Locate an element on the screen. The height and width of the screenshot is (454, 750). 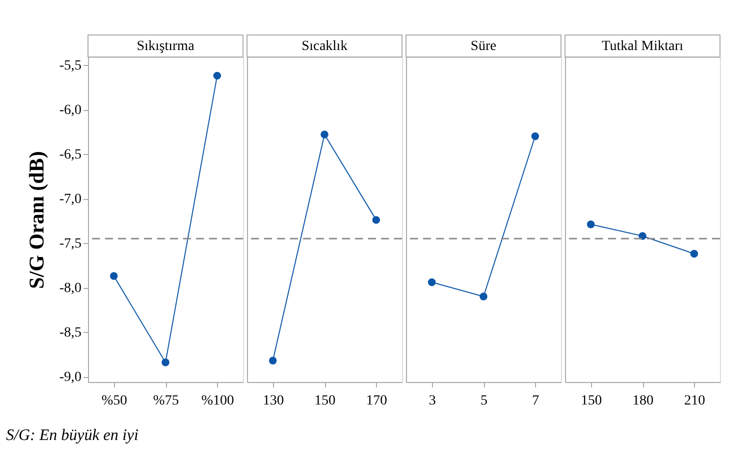
y-tick-label: -9,0 is located at coordinates (70, 378).